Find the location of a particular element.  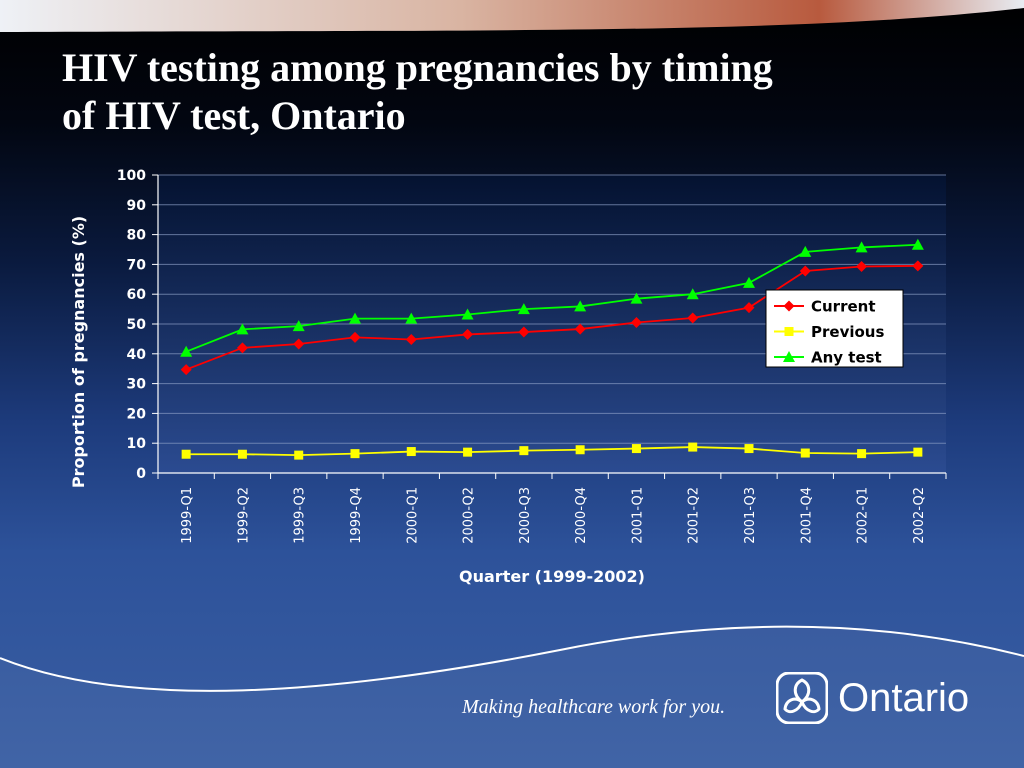

x-tick-label: 2000-Q4 is located at coordinates (581, 515).